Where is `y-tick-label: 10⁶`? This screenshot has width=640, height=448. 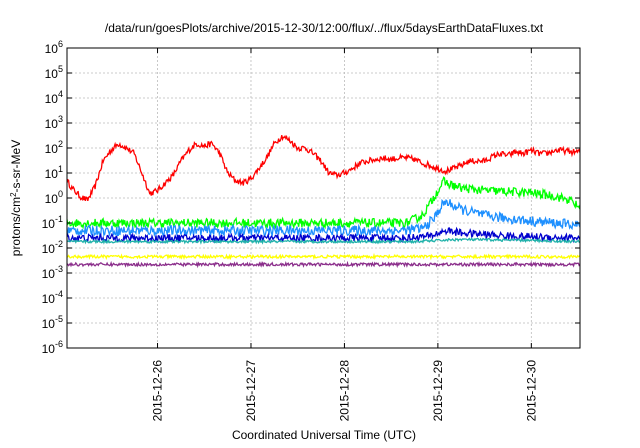 y-tick-label: 10⁶ is located at coordinates (54, 47).